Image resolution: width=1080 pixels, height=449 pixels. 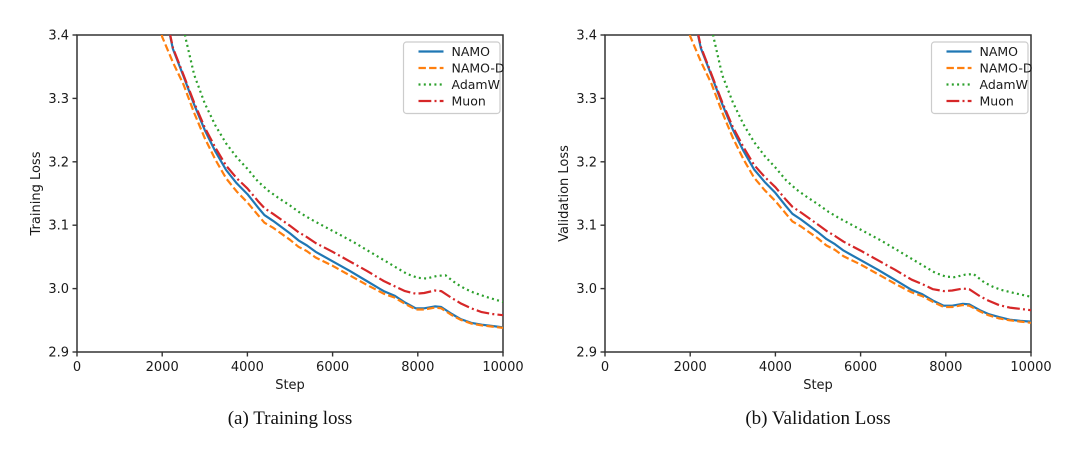 I want to click on y-axis-label: Validation Loss, so click(x=564, y=193).